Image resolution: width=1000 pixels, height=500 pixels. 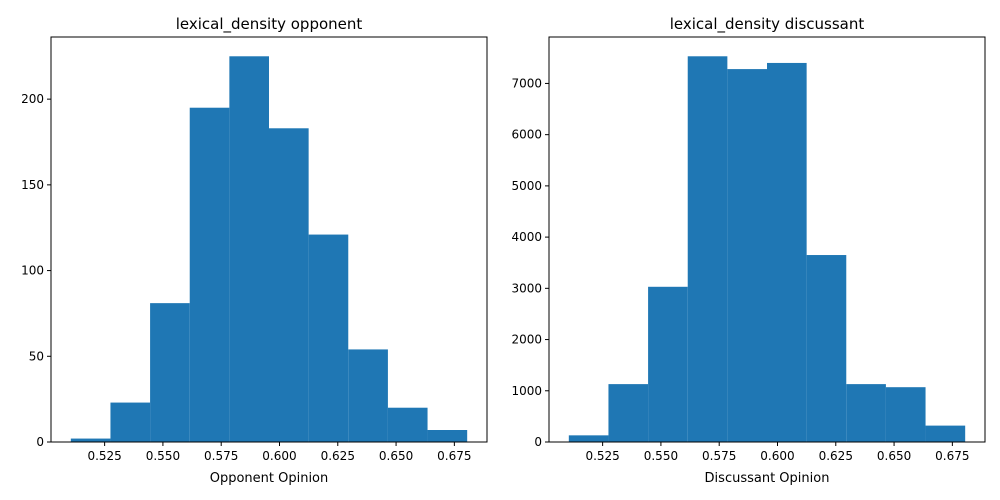 What do you see at coordinates (526, 135) in the screenshot?
I see `y-tick-label: 6000` at bounding box center [526, 135].